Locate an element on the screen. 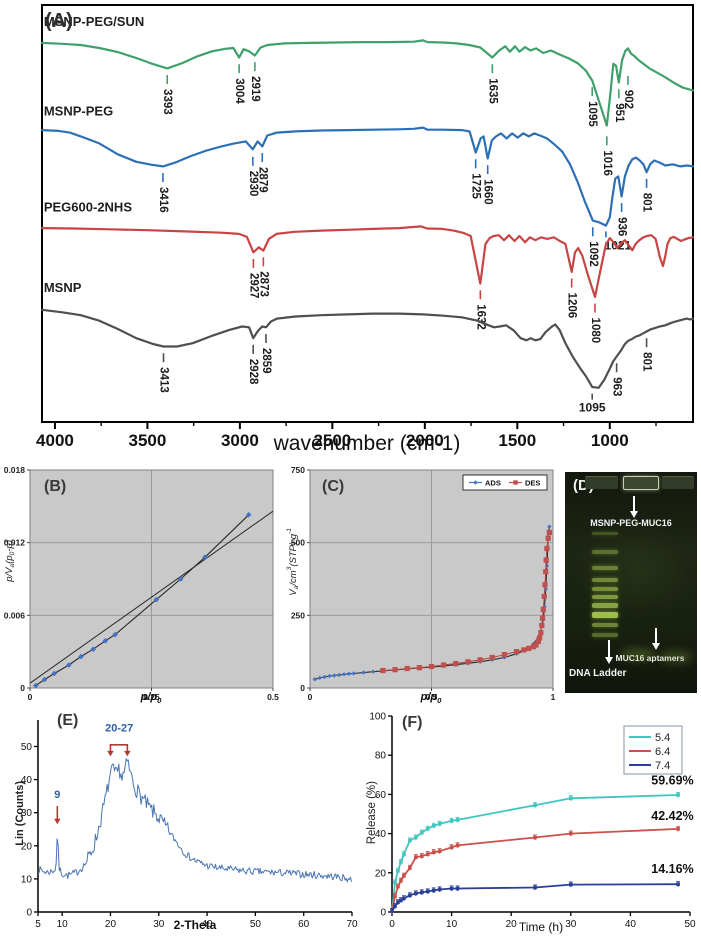 The image size is (701, 945). svg-text: MSNP is located at coordinates (63, 287).